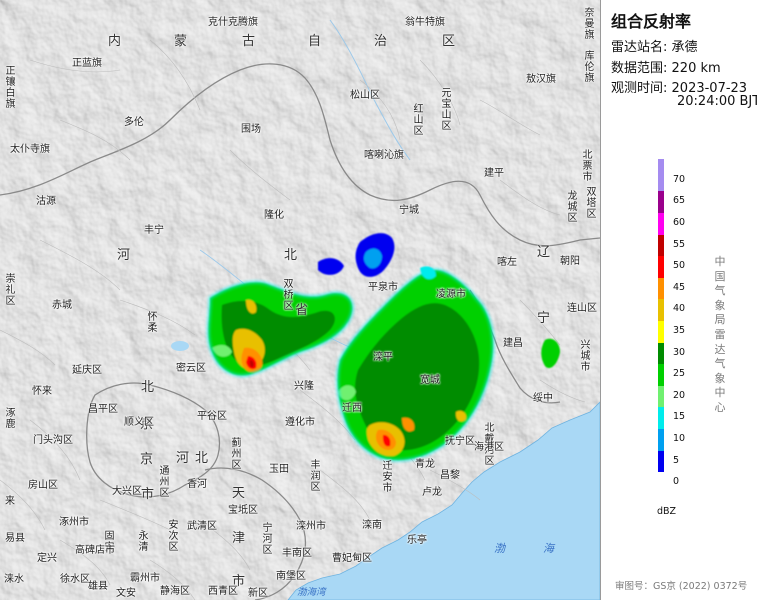 The width and height of the screenshot is (757, 600). What do you see at coordinates (425, 464) in the screenshot?
I see `place-label: 青龙` at bounding box center [425, 464].